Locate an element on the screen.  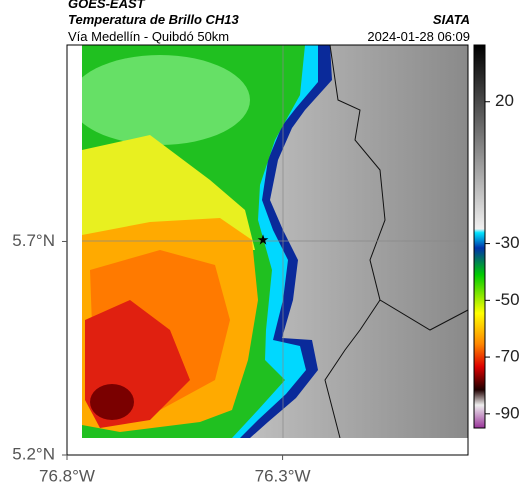
colorbar-tick-label: -90 is located at coordinates (507, 412).